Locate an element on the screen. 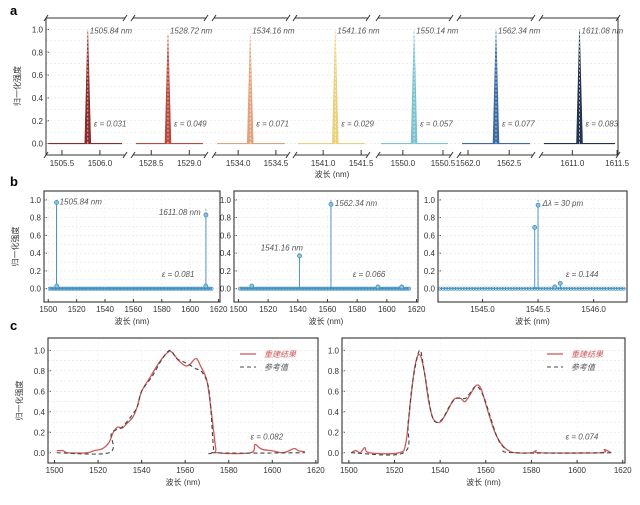 Image resolution: width=640 pixels, height=505 pixels. reconstructed-line is located at coordinates (181, 402).